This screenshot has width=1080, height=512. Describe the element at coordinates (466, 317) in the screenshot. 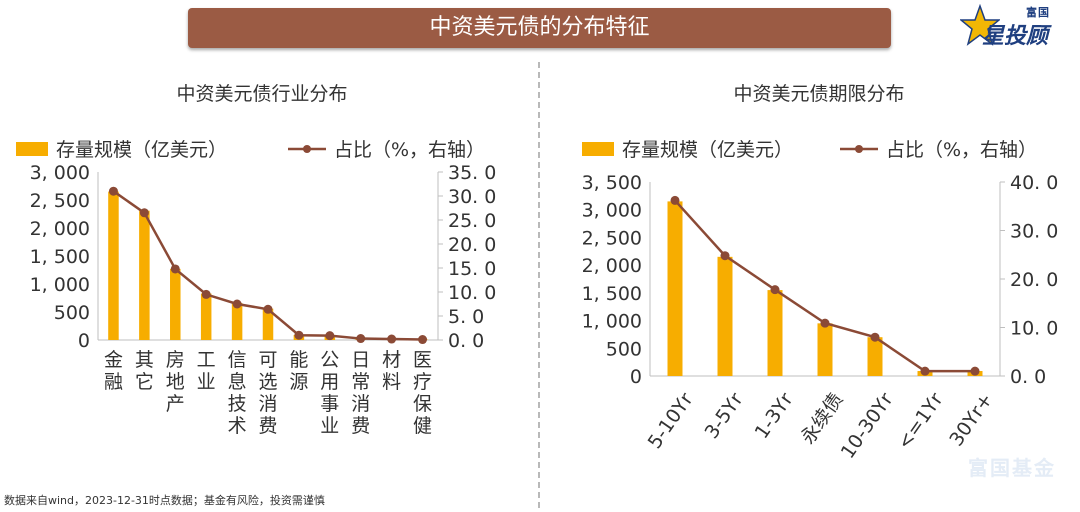

I see `right-tick-label: 5. 0` at that location.